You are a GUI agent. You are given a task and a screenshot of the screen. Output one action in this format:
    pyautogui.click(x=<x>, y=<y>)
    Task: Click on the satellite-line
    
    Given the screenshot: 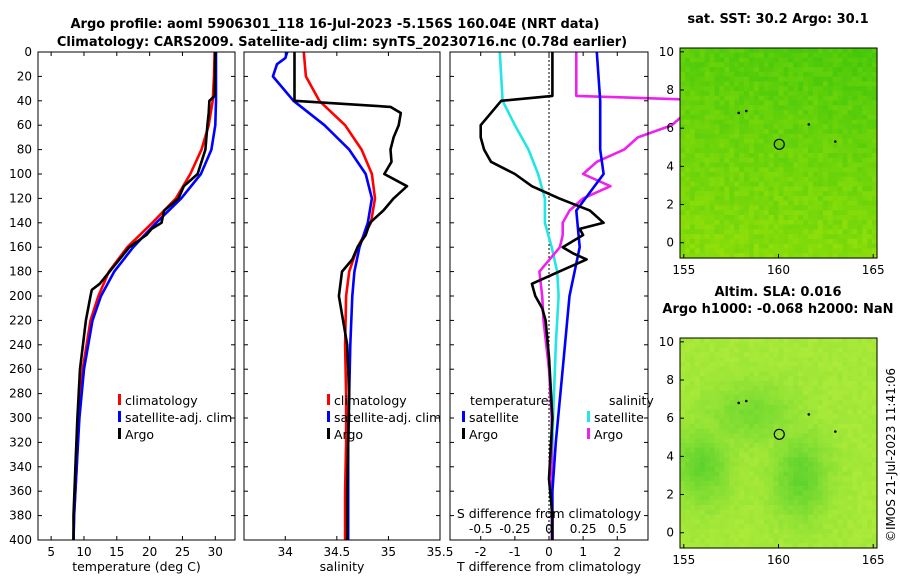 What is the action you would take?
    pyautogui.click(x=322, y=295)
    